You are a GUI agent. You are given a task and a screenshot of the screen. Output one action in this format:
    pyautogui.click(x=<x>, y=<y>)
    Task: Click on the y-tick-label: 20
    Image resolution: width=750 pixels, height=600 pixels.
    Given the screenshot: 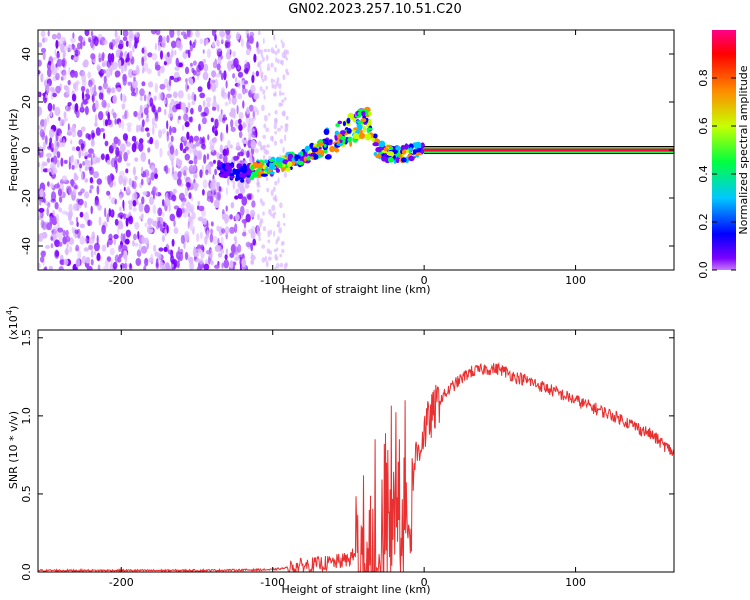 What is the action you would take?
    pyautogui.click(x=26, y=102)
    